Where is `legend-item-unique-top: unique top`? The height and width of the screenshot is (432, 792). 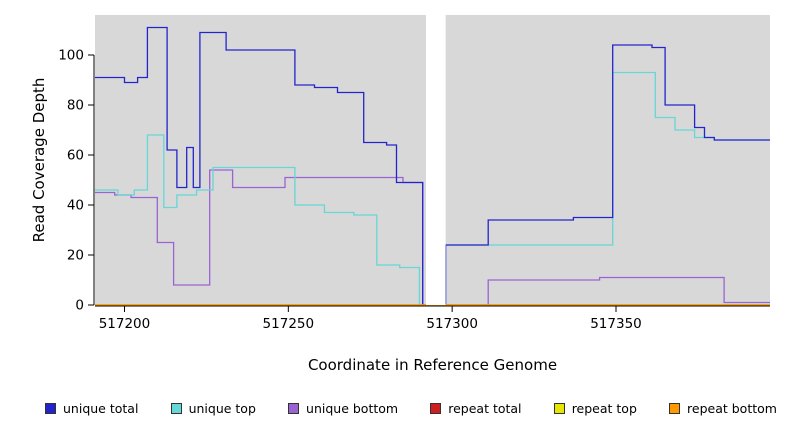
legend-item-unique-top: unique top is located at coordinates (213, 408).